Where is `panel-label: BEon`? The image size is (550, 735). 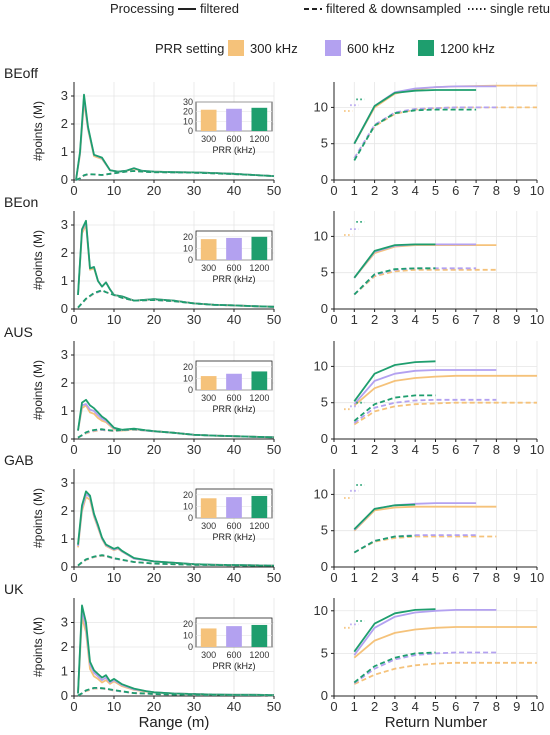 panel-label: BEon is located at coordinates (21, 202).